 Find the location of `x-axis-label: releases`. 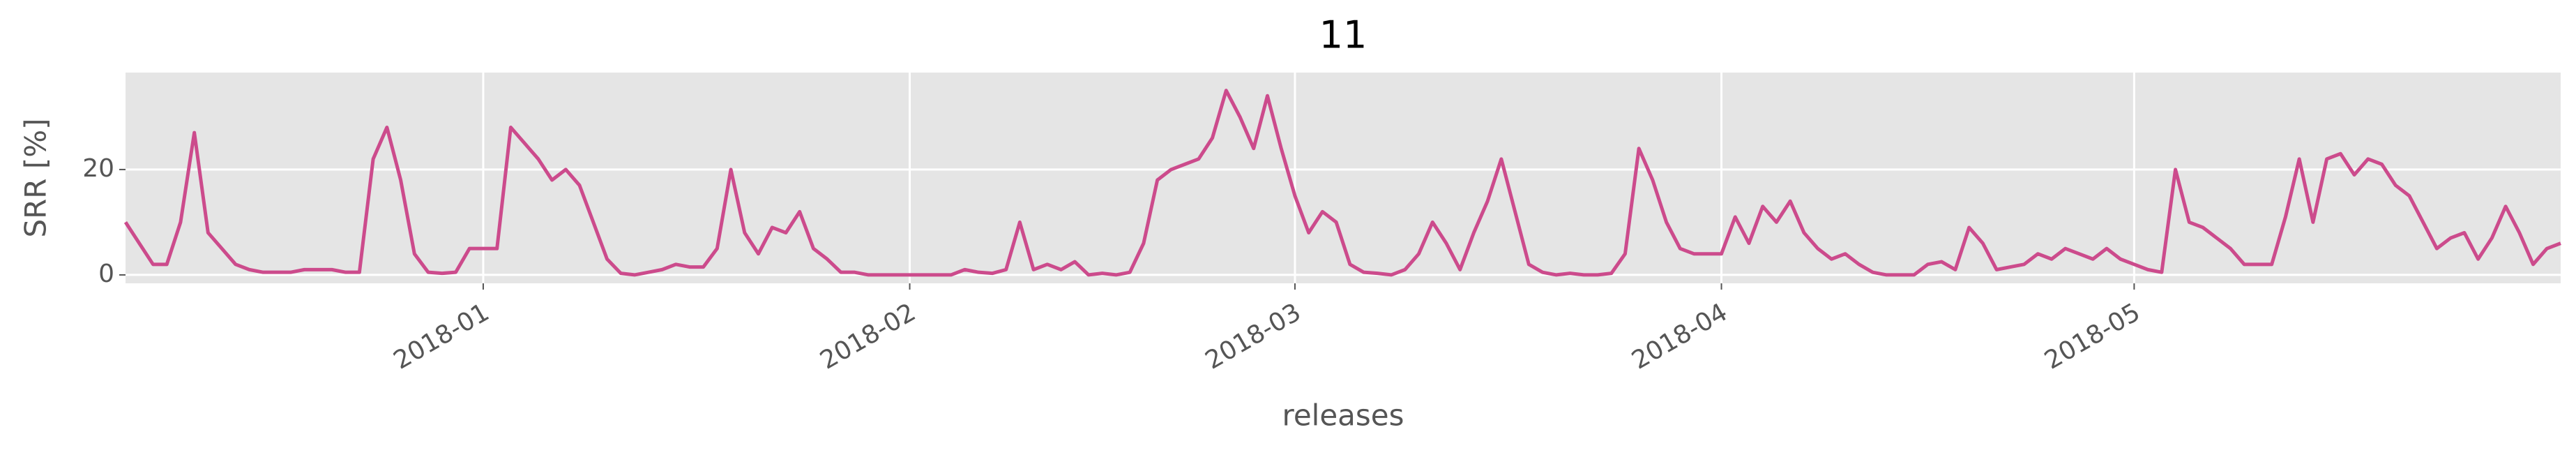

x-axis-label: releases is located at coordinates (1343, 415).